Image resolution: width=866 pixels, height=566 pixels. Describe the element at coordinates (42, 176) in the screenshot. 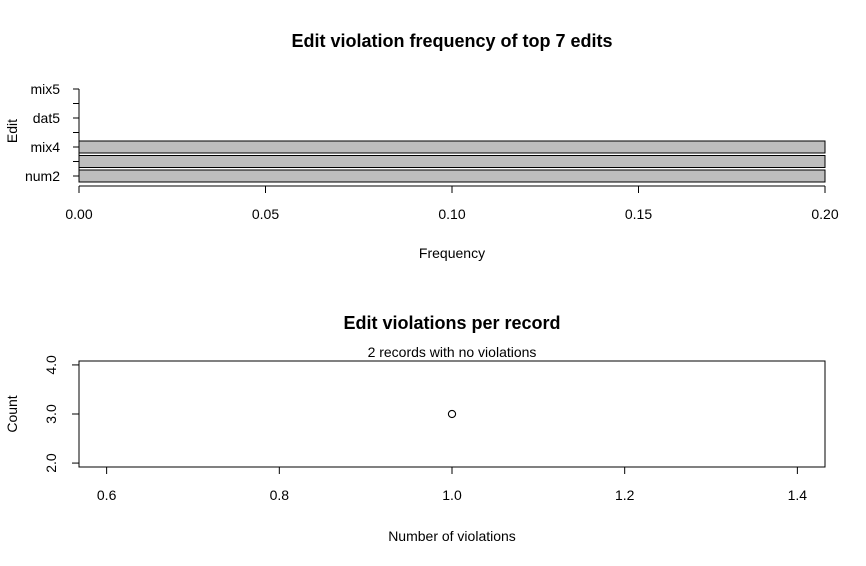

I see `bar-y-tick-label: num2` at that location.